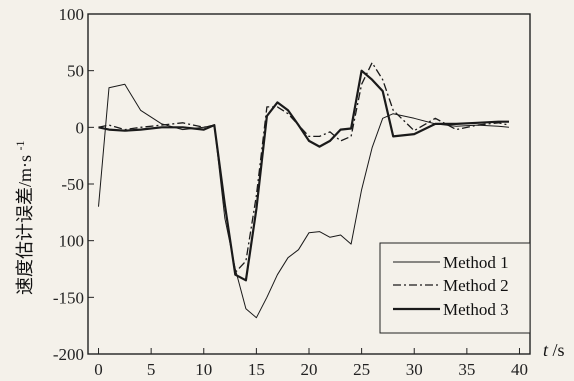 This screenshot has height=381, width=574. What do you see at coordinates (546, 350) in the screenshot?
I see `x-axis-variable: t` at bounding box center [546, 350].